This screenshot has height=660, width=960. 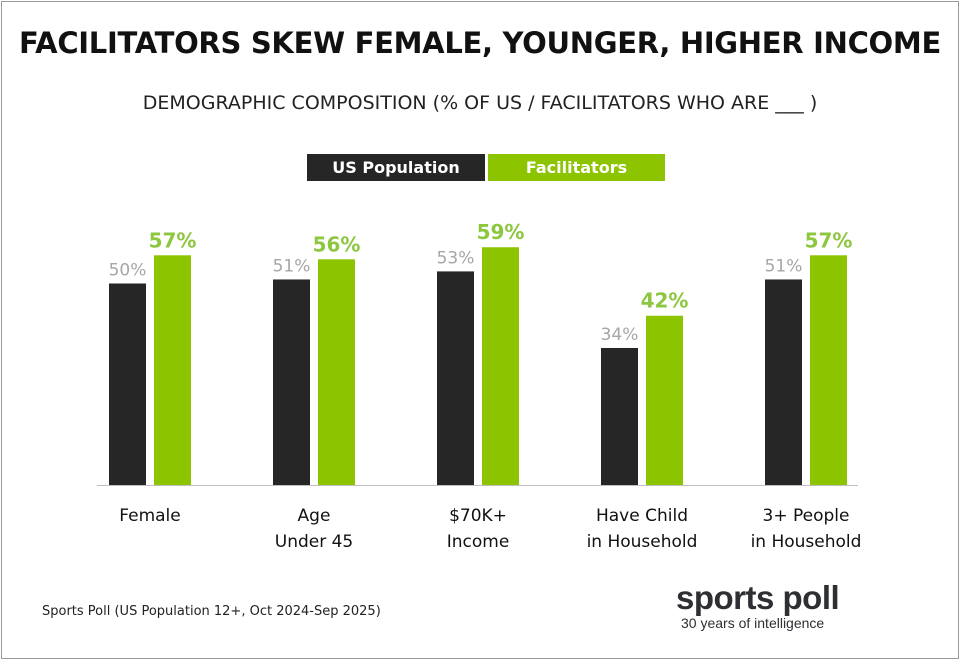 What do you see at coordinates (642, 516) in the screenshot?
I see `category-label: Have Child` at bounding box center [642, 516].